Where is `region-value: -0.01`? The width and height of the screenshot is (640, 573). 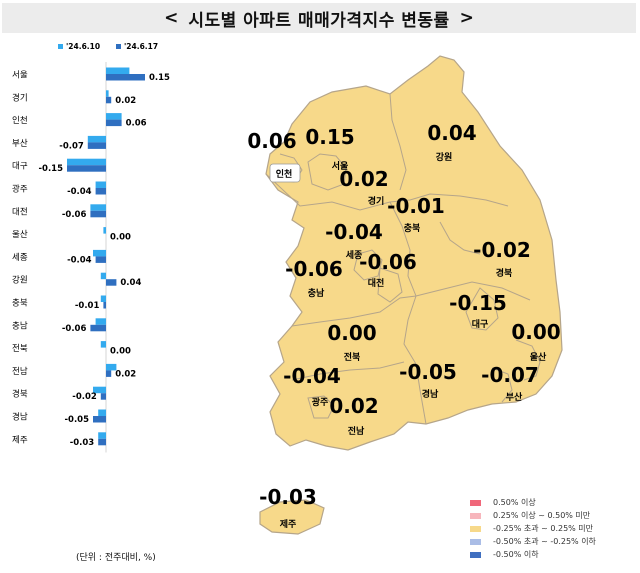 region-value: -0.01 is located at coordinates (416, 206).